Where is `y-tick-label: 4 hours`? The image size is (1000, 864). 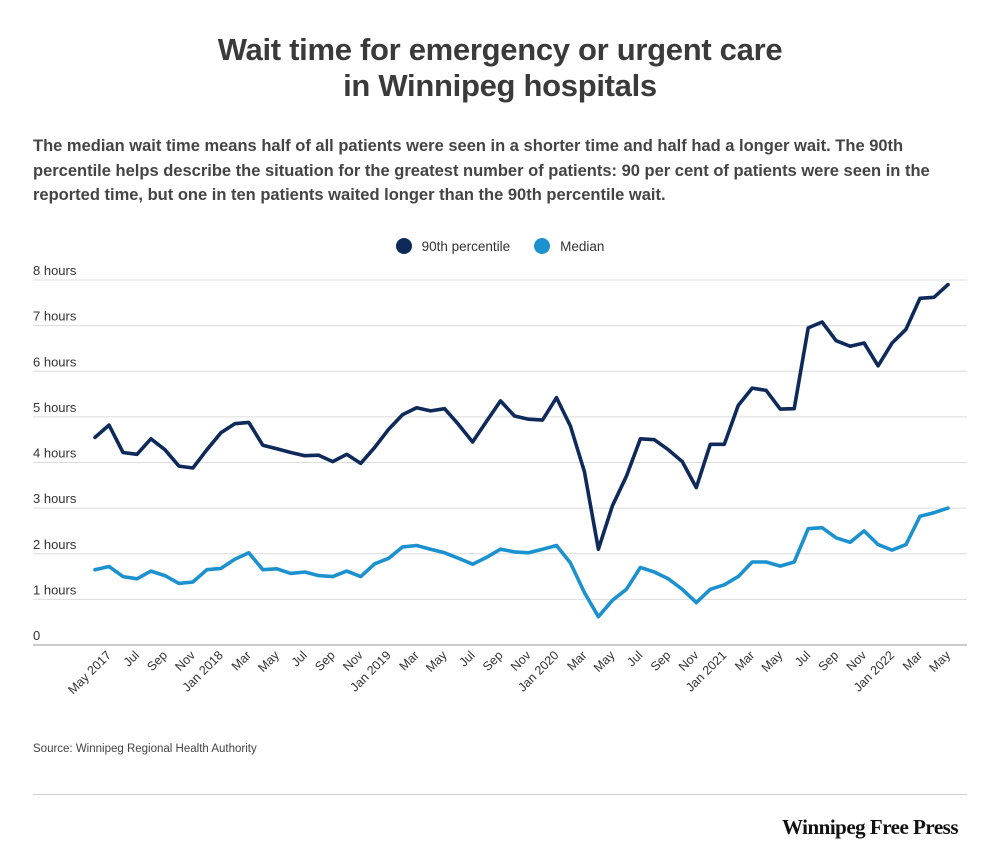
y-tick-label: 4 hours is located at coordinates (55, 453).